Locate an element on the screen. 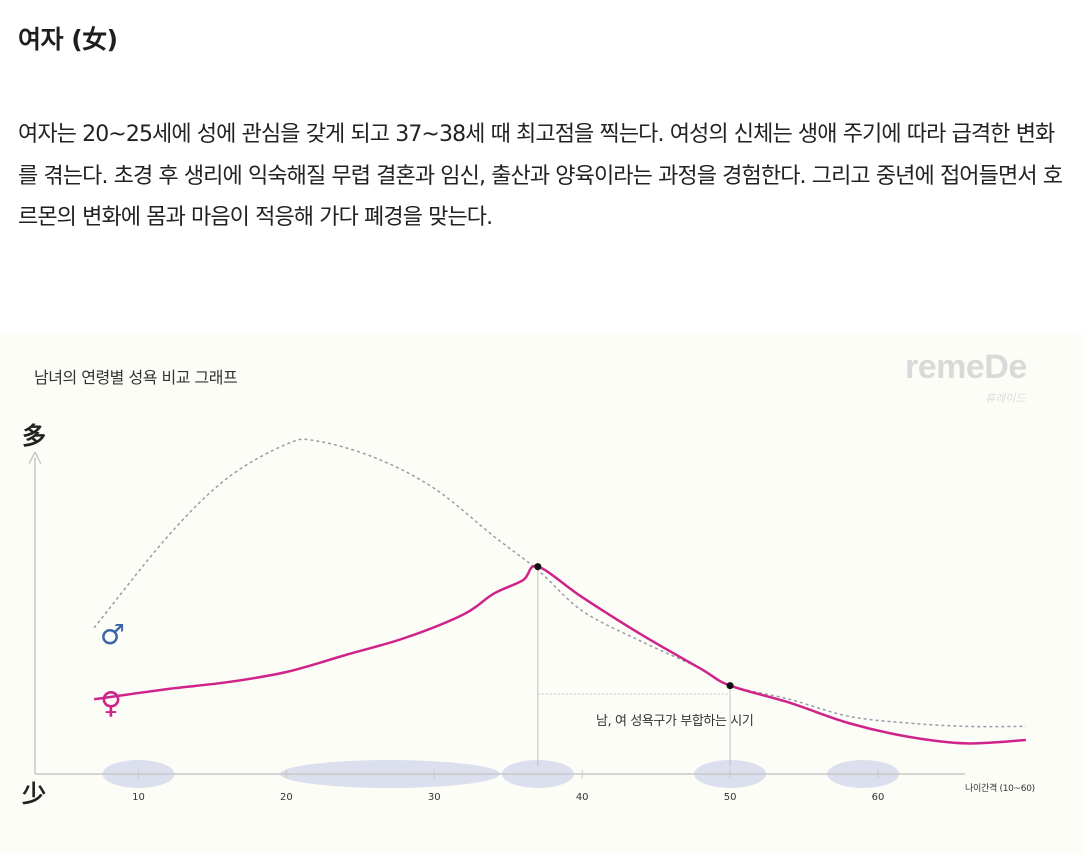  brand-logo: remeDe is located at coordinates (966, 367).